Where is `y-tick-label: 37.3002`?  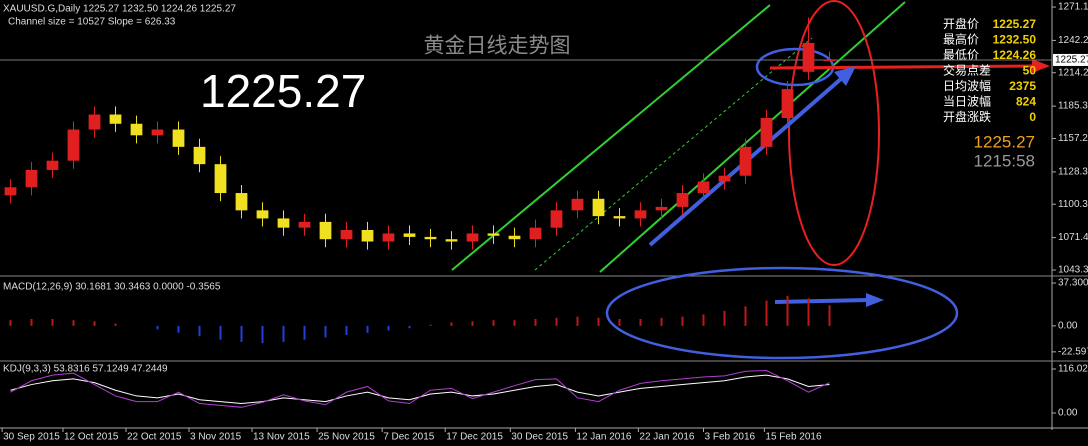
y-tick-label: 37.3002 is located at coordinates (1073, 283).